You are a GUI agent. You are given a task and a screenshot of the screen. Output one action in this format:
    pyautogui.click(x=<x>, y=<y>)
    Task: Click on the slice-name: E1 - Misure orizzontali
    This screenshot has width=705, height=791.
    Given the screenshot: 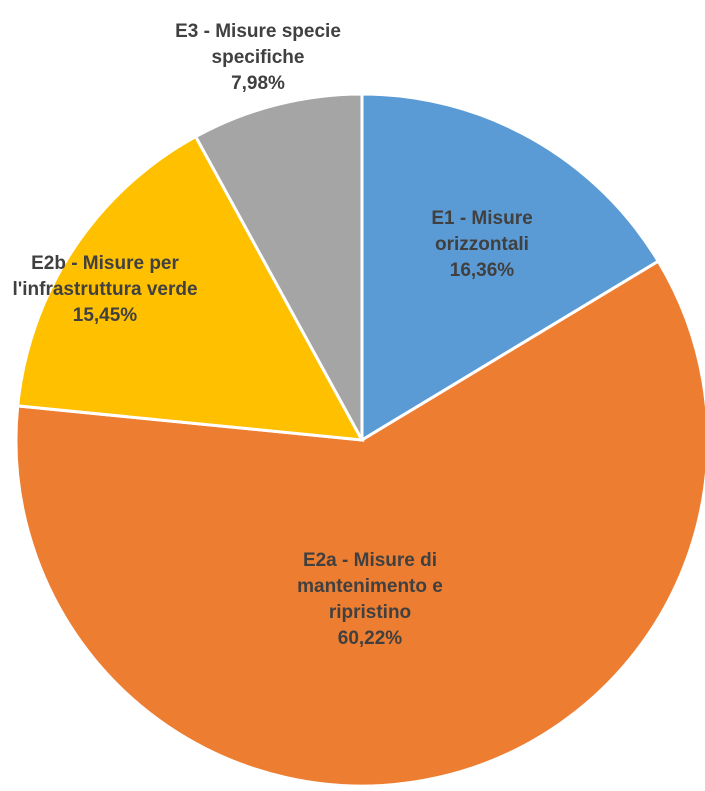 What is the action you would take?
    pyautogui.click(x=482, y=231)
    